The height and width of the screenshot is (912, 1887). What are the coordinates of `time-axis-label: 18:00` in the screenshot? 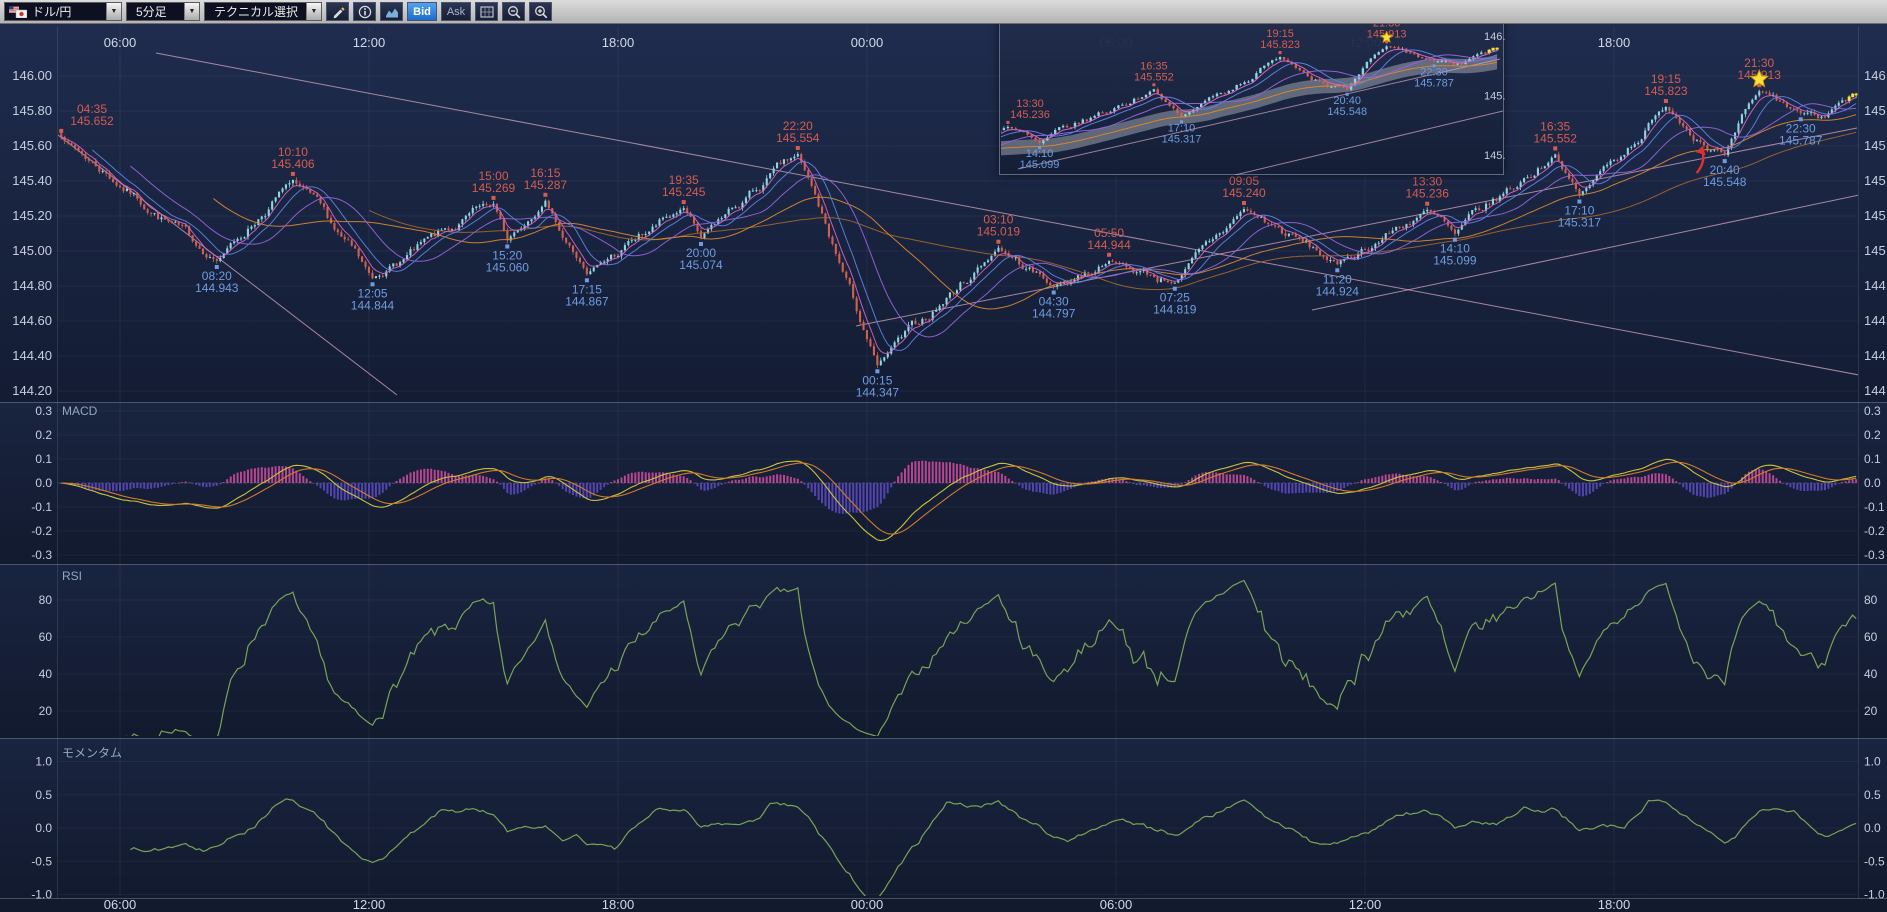 It's located at (1614, 42).